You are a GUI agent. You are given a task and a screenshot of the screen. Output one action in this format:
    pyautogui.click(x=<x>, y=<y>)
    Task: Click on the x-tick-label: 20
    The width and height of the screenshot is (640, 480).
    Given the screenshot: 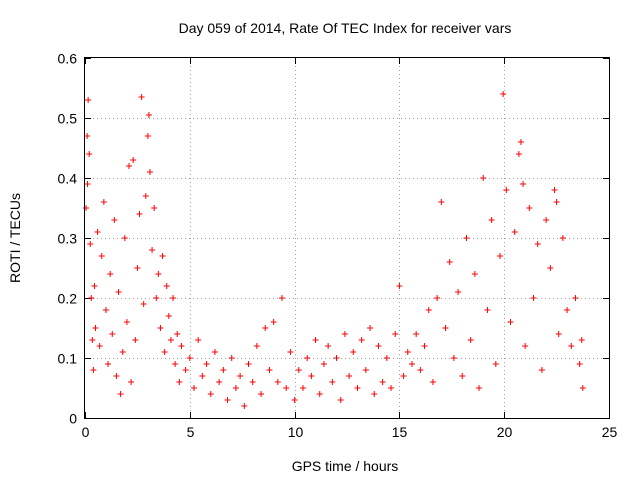 What is the action you would take?
    pyautogui.click(x=505, y=432)
    